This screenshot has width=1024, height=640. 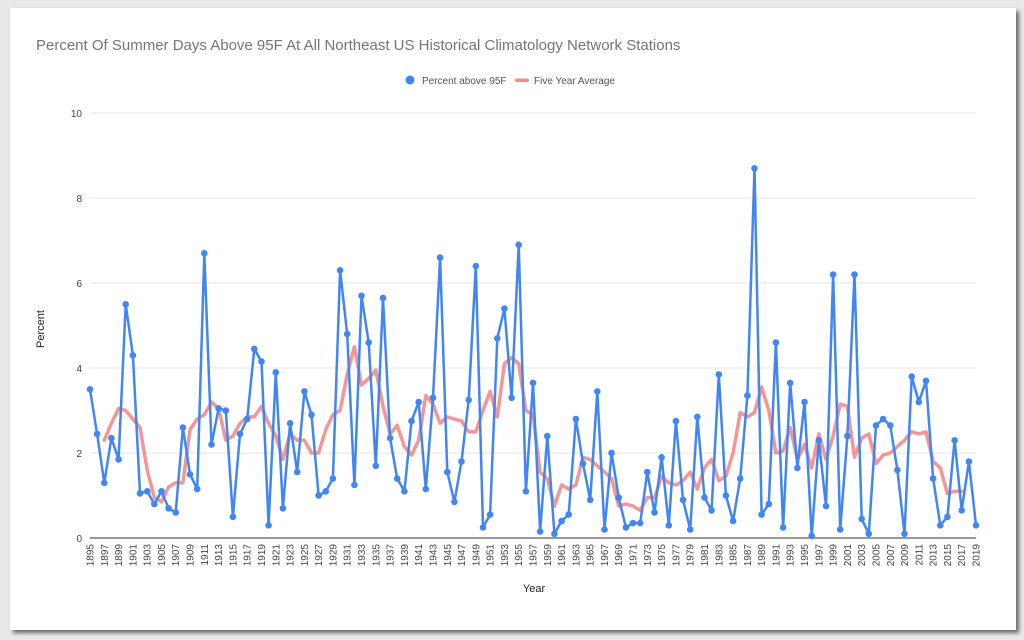 What do you see at coordinates (819, 555) in the screenshot?
I see `x-tick-label: 1997` at bounding box center [819, 555].